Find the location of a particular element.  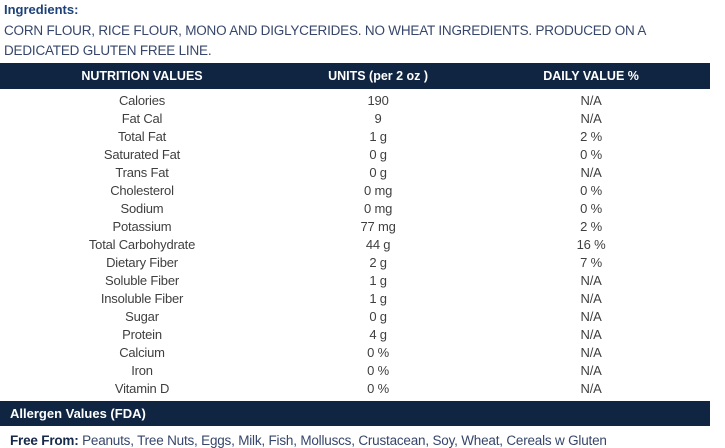

nutrient-name: Vitamin D is located at coordinates (142, 388).